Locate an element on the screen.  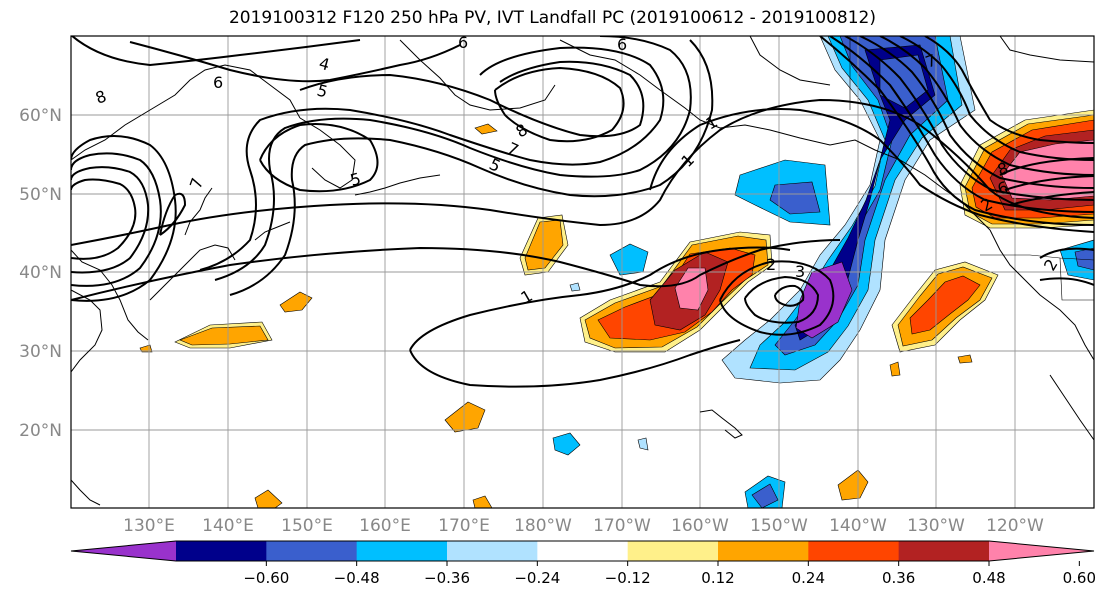
lon-label: 150°E is located at coordinates (307, 526).